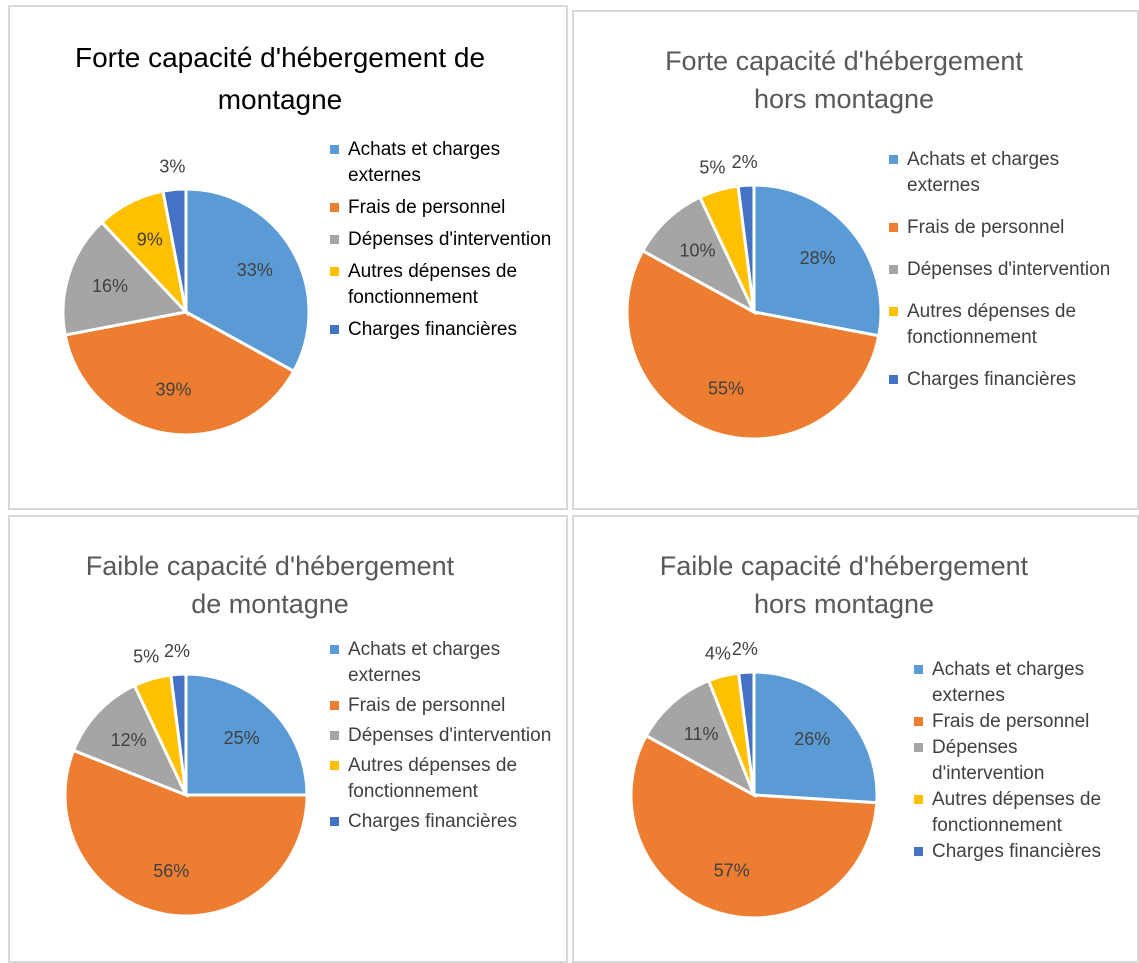 This screenshot has height=963, width=1139. I want to click on chart-title: Forte capacité d'hébergement de montagne, so click(280, 78).